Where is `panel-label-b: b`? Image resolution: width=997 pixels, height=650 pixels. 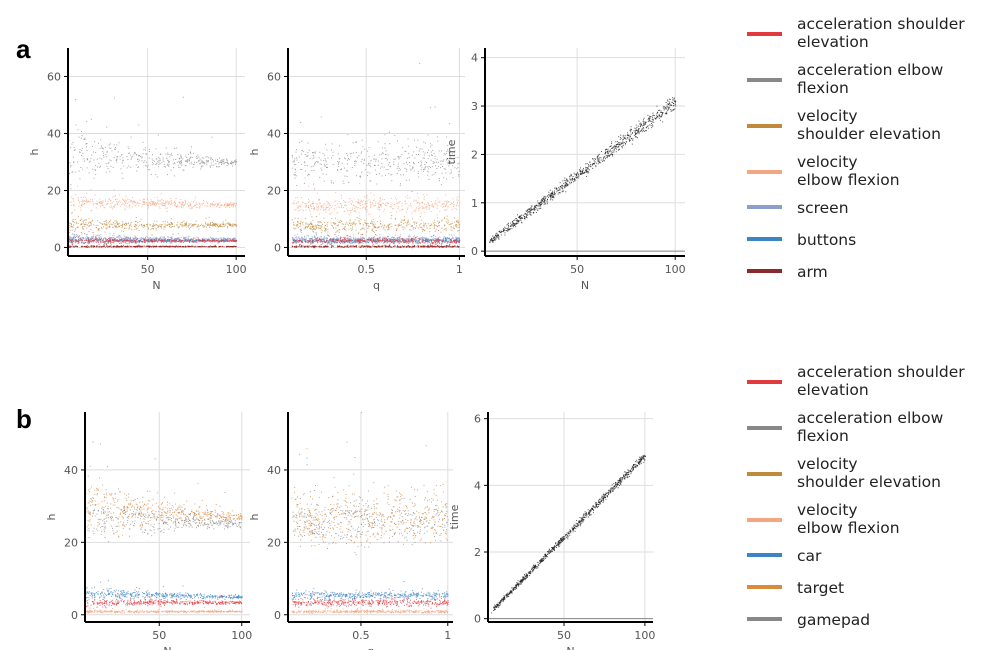
panel-label-b: b is located at coordinates (24, 419).